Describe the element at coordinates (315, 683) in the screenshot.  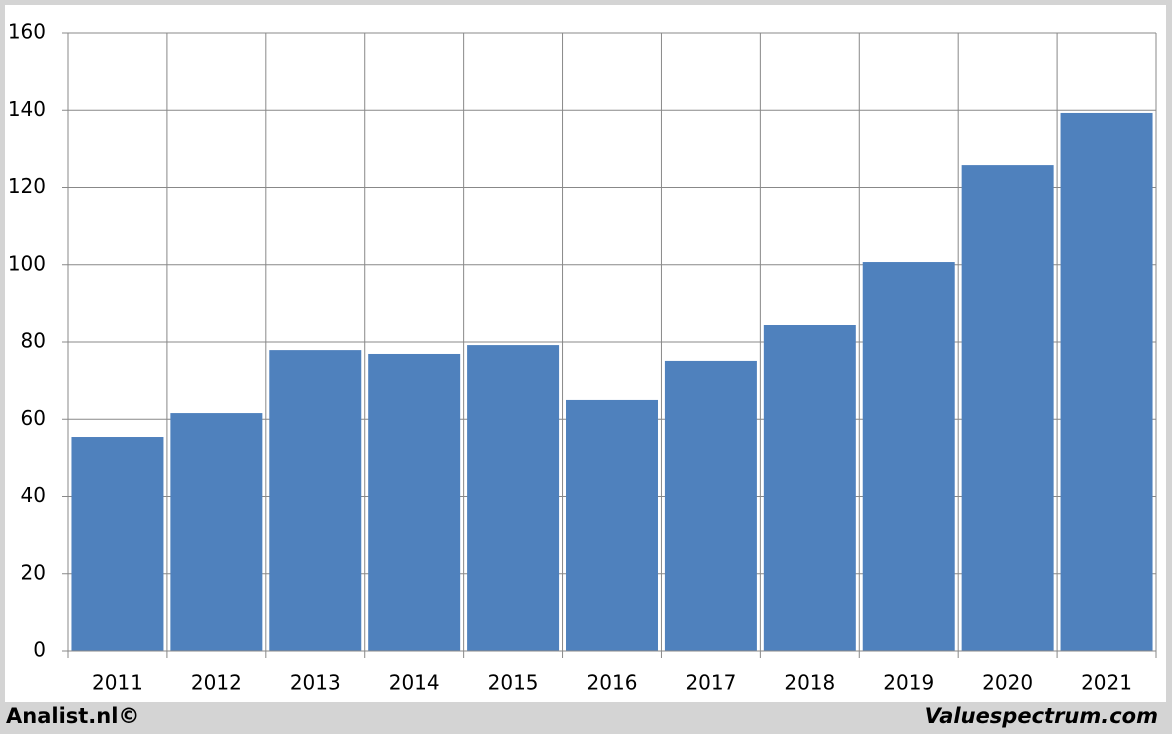
I see `x-tick-label: 2013` at that location.